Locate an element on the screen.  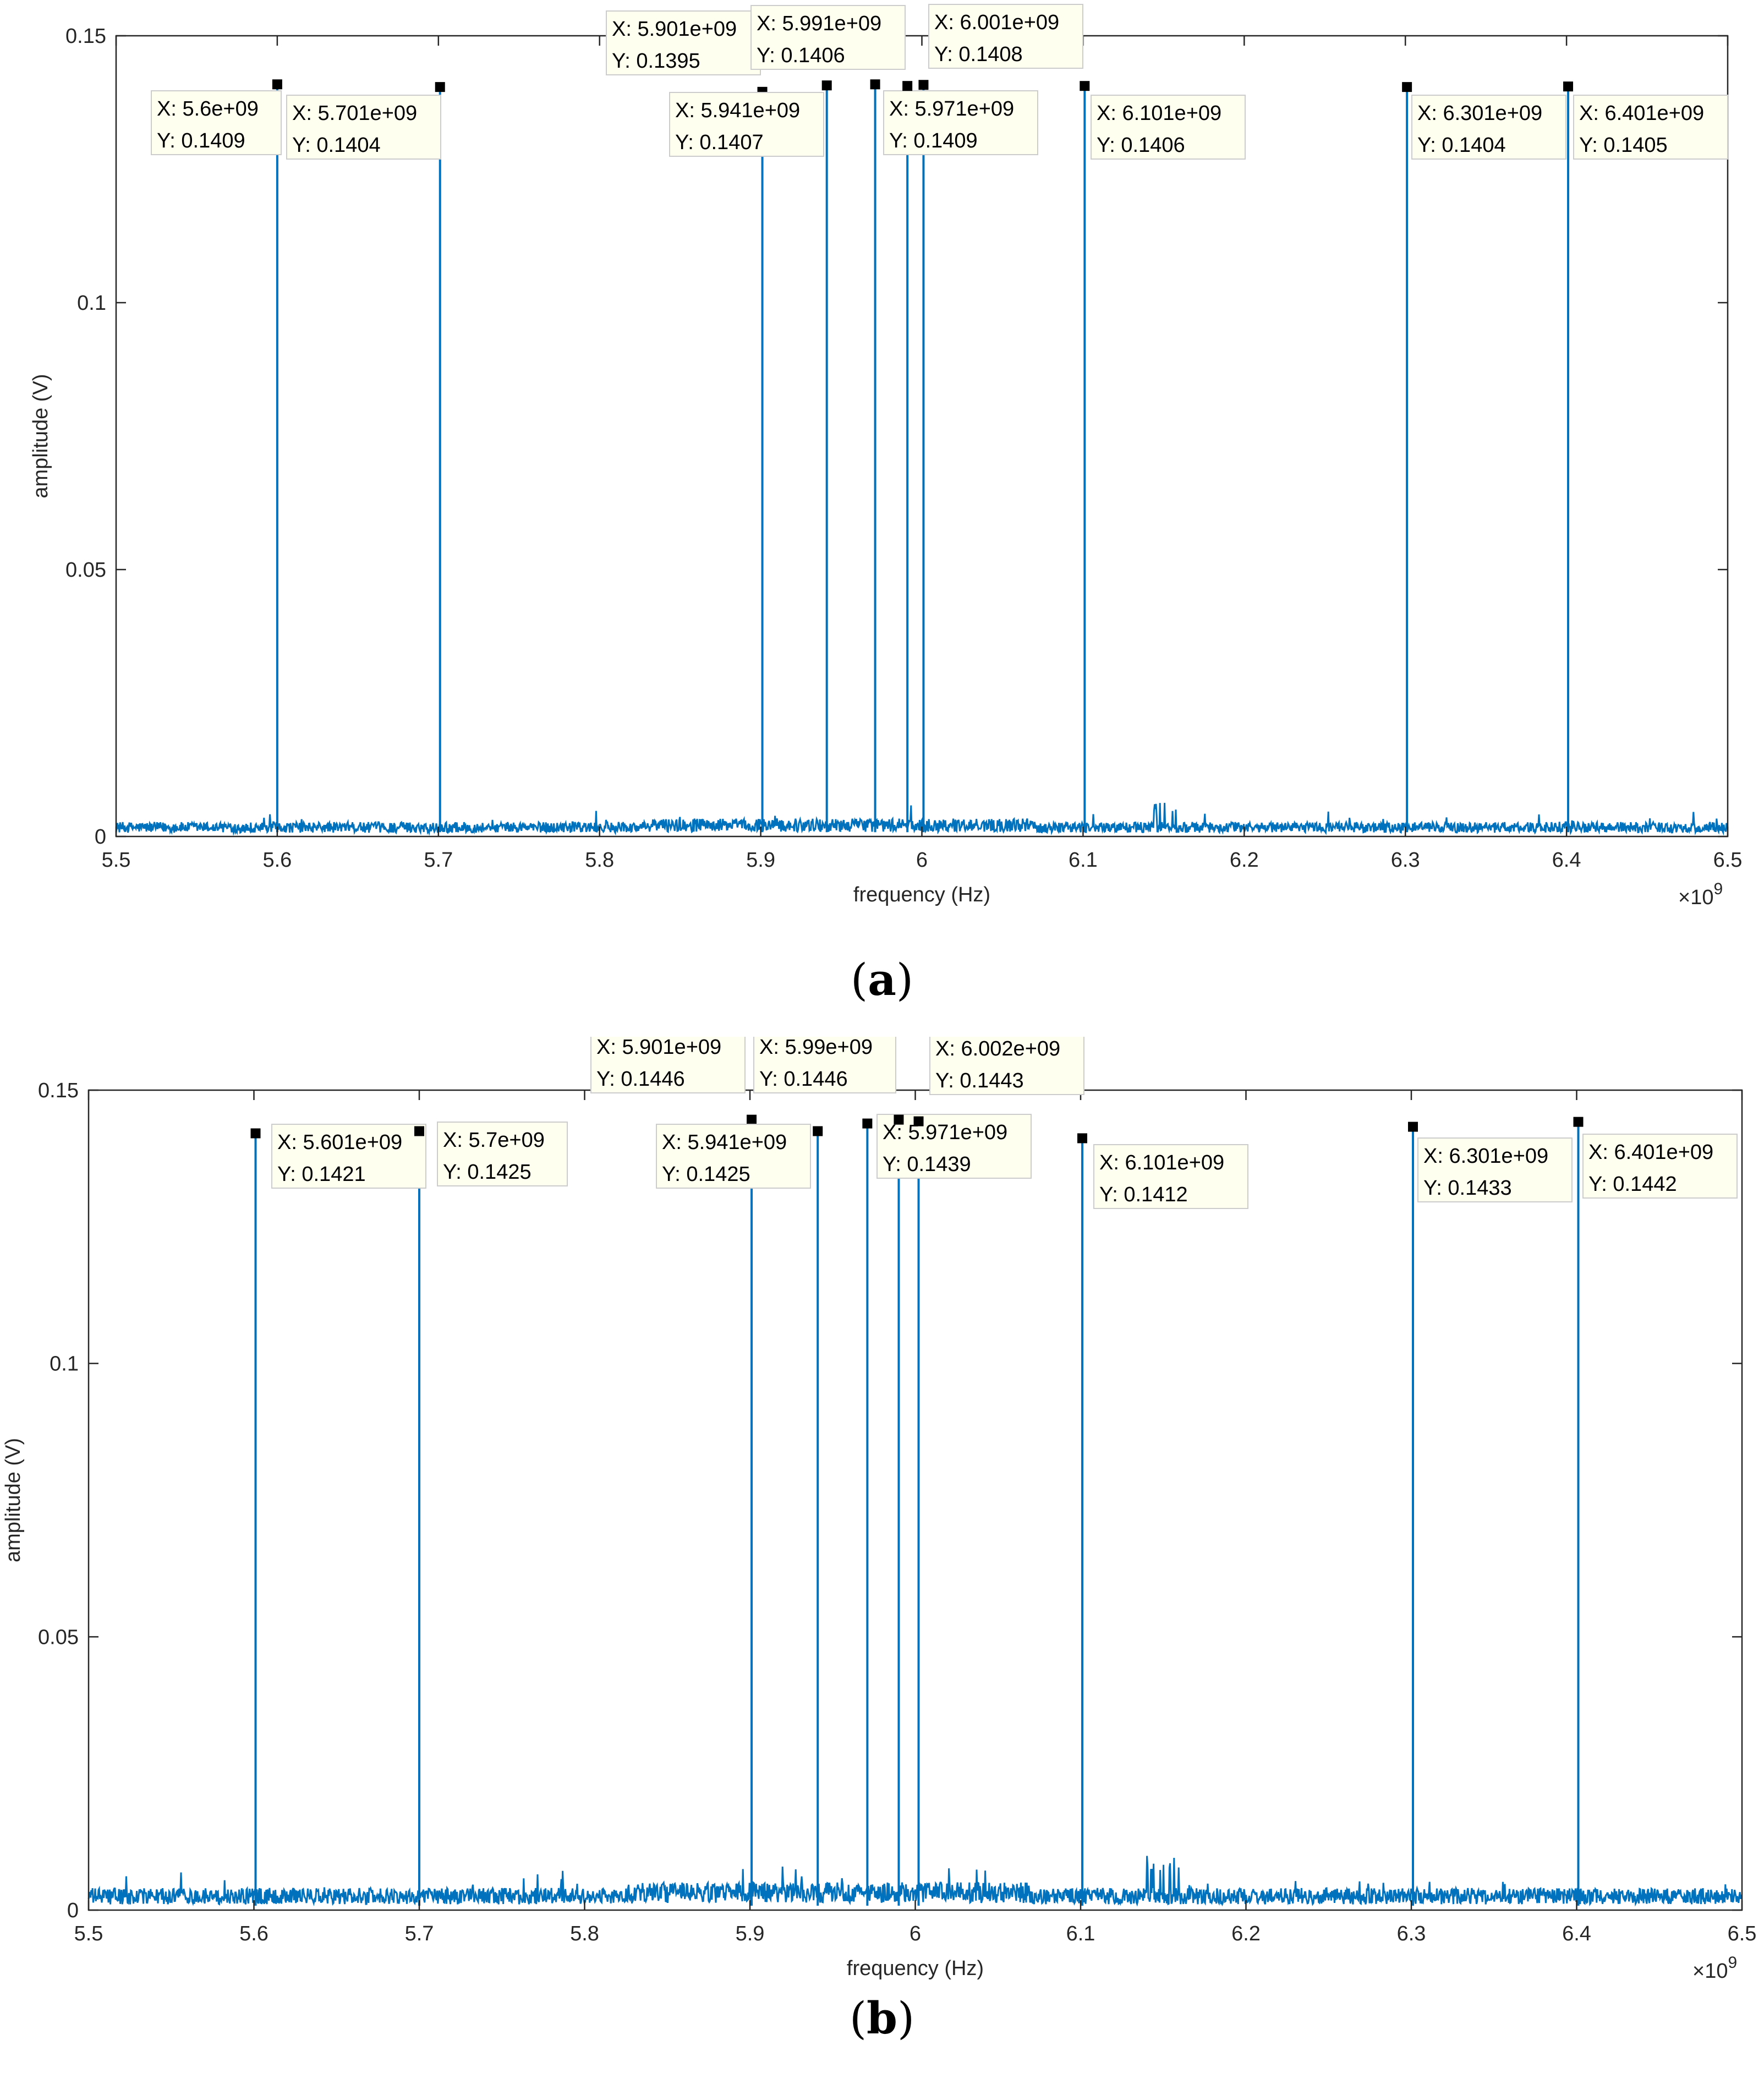
datatip-box: X: 5.7e+09 Y: 0.1425 is located at coordinates (502, 1154).